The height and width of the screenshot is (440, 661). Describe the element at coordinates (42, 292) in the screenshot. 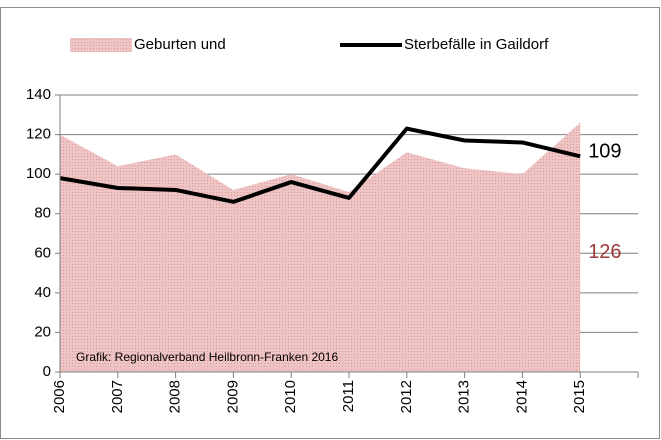

I see `y-tick-label: 40` at that location.